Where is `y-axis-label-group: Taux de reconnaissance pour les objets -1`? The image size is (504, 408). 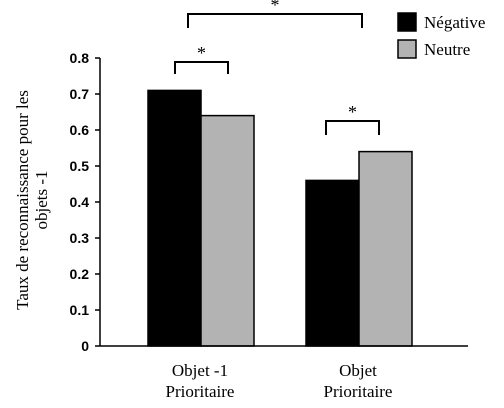 y-axis-label-group: Taux de reconnaissance pour les objets -1 is located at coordinates (32, 200).